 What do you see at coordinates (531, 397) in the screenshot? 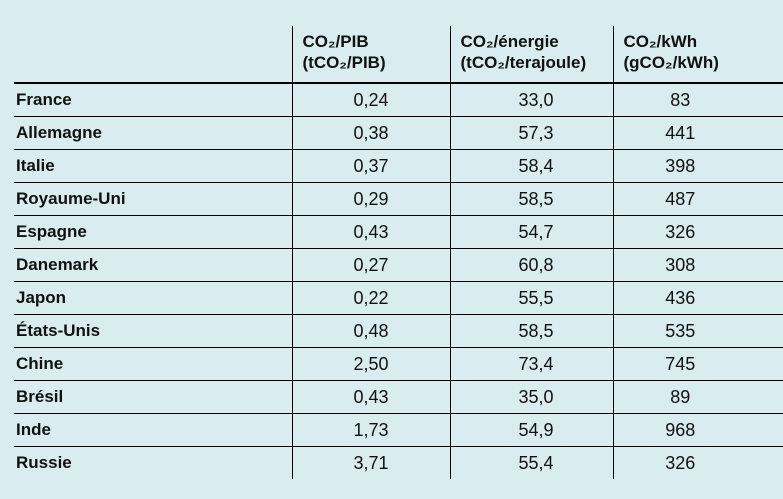
I see `value-cell-co2-energie: 35,0` at bounding box center [531, 397].